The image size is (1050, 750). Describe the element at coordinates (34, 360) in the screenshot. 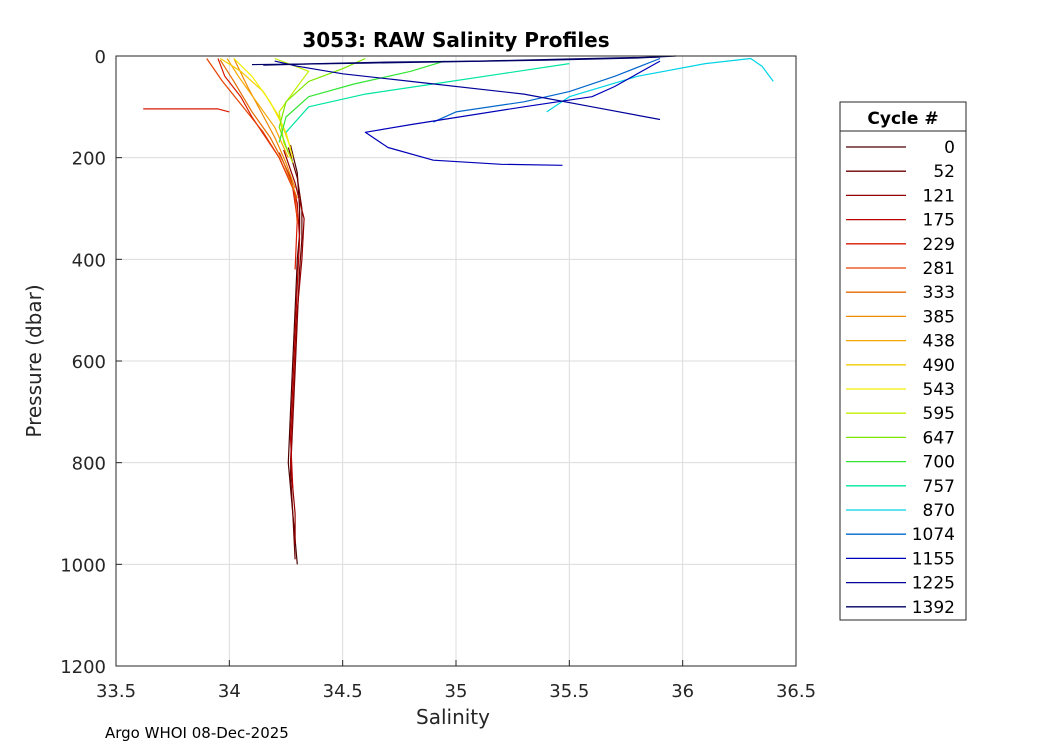

I see `y-axis-label: Pressure (dbar)` at that location.